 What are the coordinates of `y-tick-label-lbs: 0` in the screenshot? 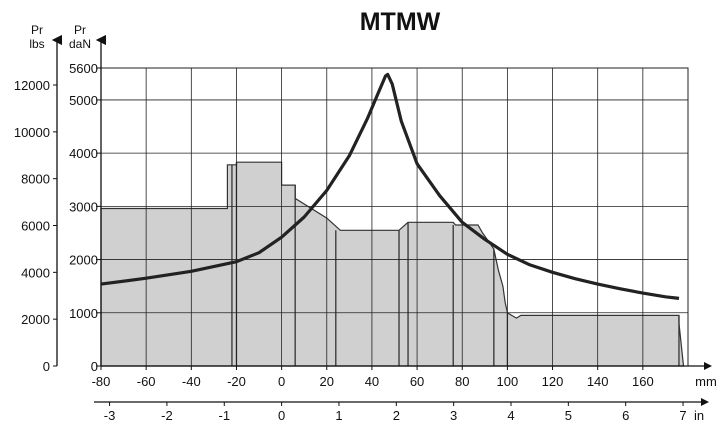 It's located at (46, 366).